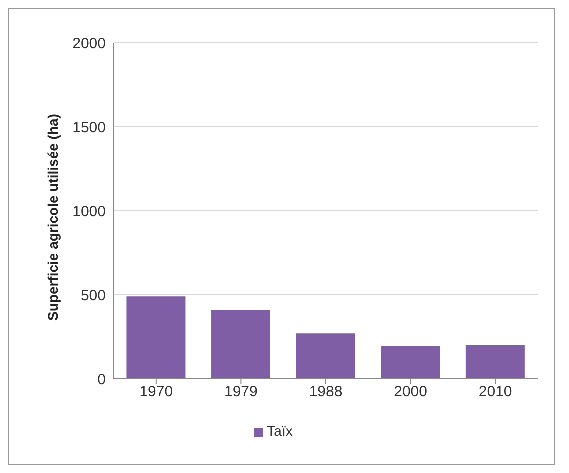 The image size is (569, 473). Describe the element at coordinates (326, 392) in the screenshot. I see `x-tick-label: 1988` at that location.